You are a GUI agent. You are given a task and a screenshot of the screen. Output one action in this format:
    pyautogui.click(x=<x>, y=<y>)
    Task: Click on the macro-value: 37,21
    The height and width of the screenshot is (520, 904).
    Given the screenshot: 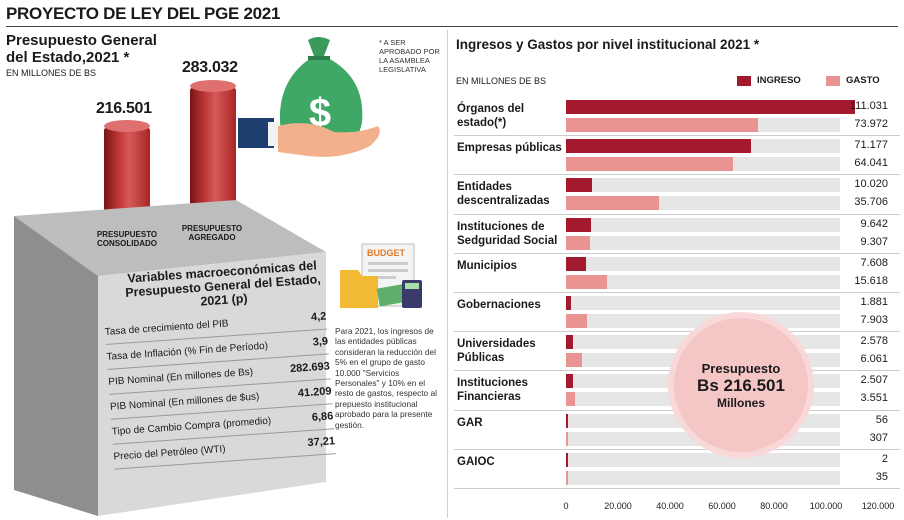 What is the action you would take?
    pyautogui.click(x=321, y=442)
    